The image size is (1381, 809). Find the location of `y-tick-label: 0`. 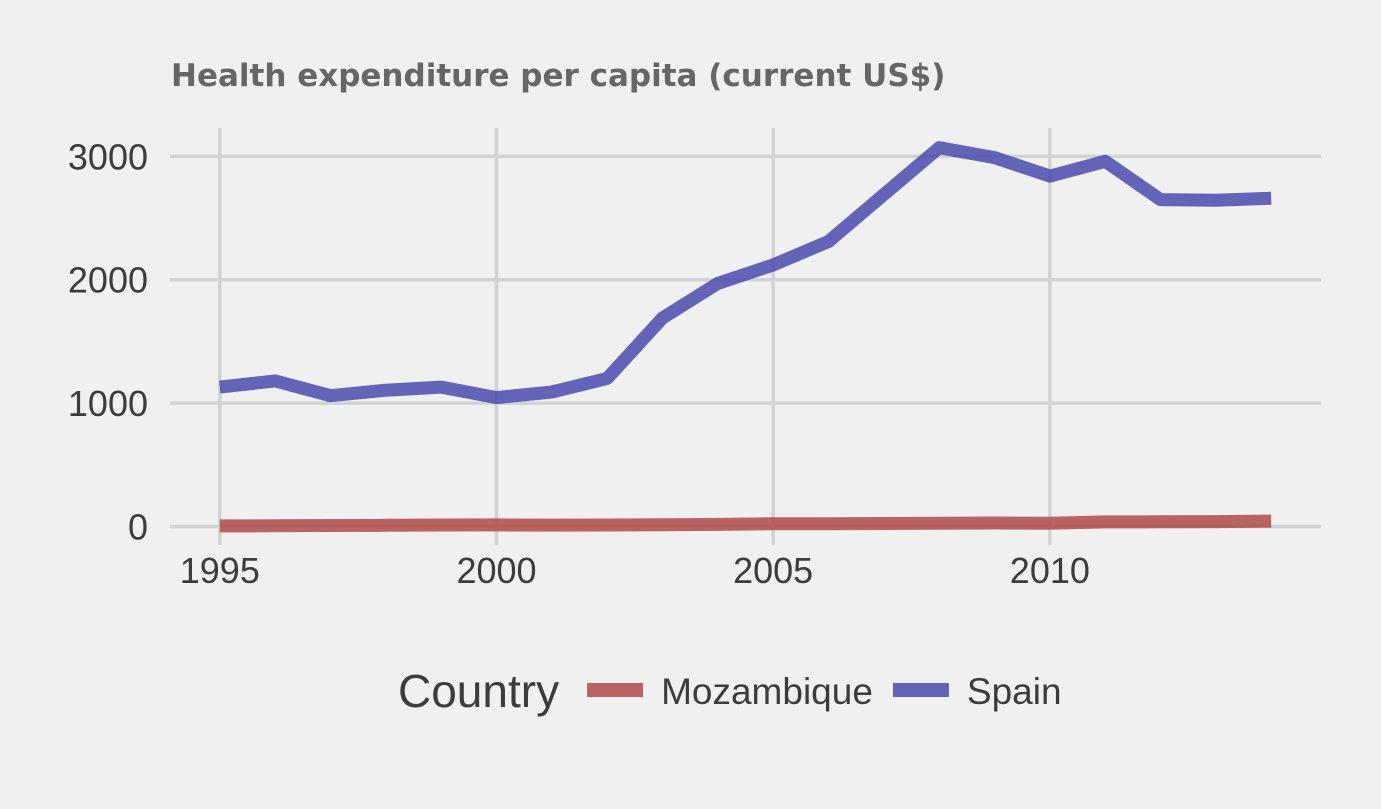

y-tick-label: 0 is located at coordinates (138, 526).